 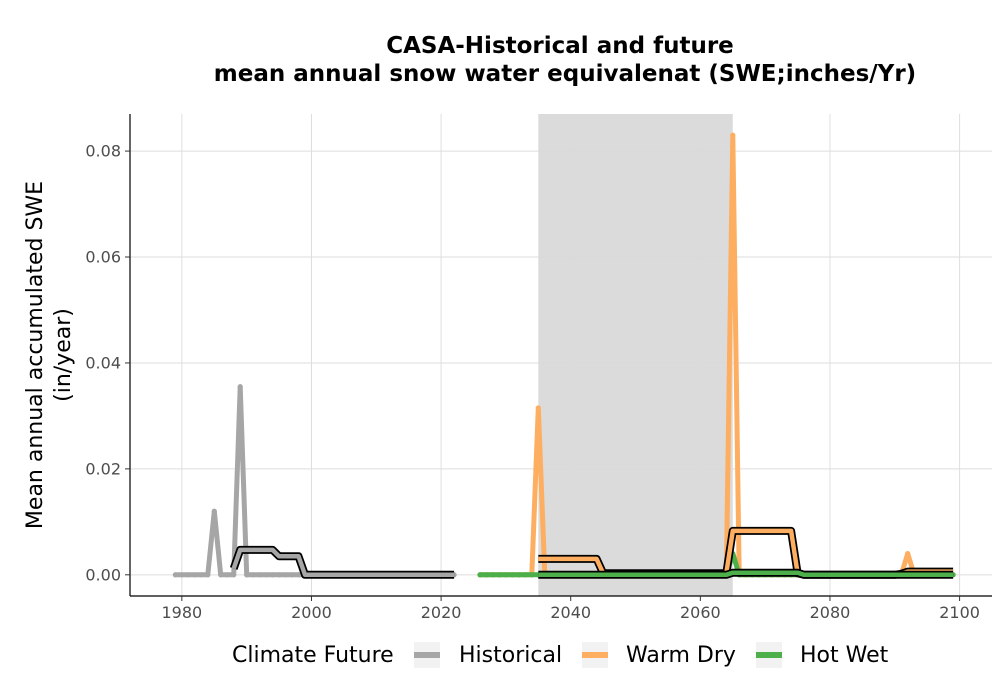 I want to click on y-tick-label: 0.00, so click(x=103, y=574).